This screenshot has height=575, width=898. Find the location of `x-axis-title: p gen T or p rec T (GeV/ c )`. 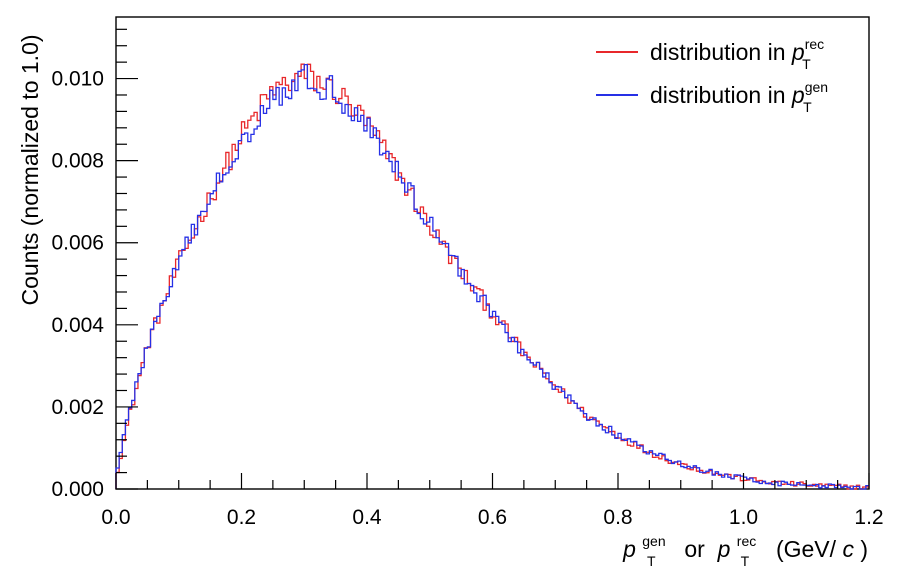

x-axis-title: p gen T or p rec T (GeV/ c ) is located at coordinates (745, 548).